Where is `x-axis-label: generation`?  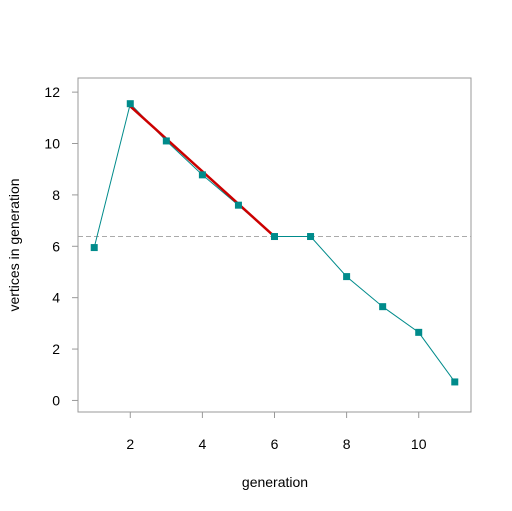 x-axis-label: generation is located at coordinates (275, 482).